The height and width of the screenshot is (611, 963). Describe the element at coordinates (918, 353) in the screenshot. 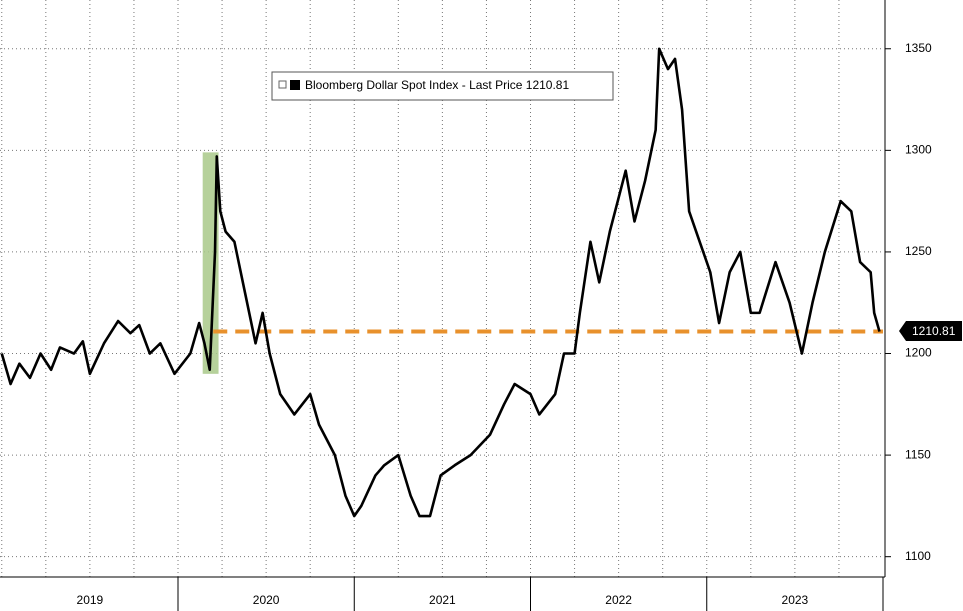

I see `y-tick-label: 1200` at that location.